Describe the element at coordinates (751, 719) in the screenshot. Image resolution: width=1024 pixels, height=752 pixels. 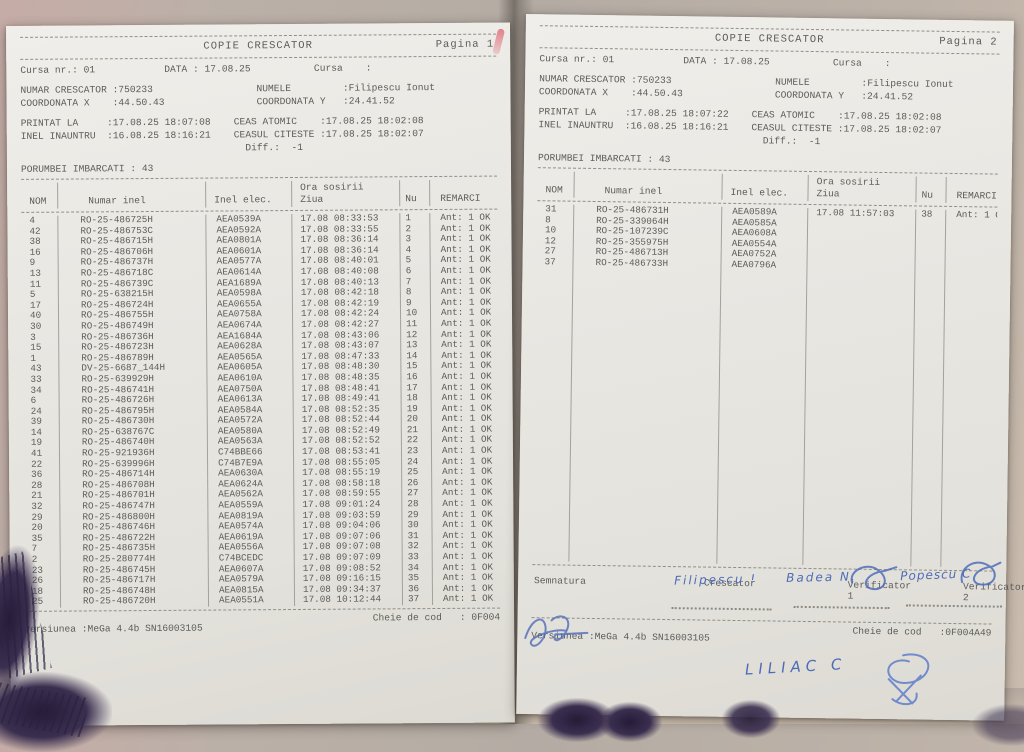
I see `tassel-bottom-right` at that location.